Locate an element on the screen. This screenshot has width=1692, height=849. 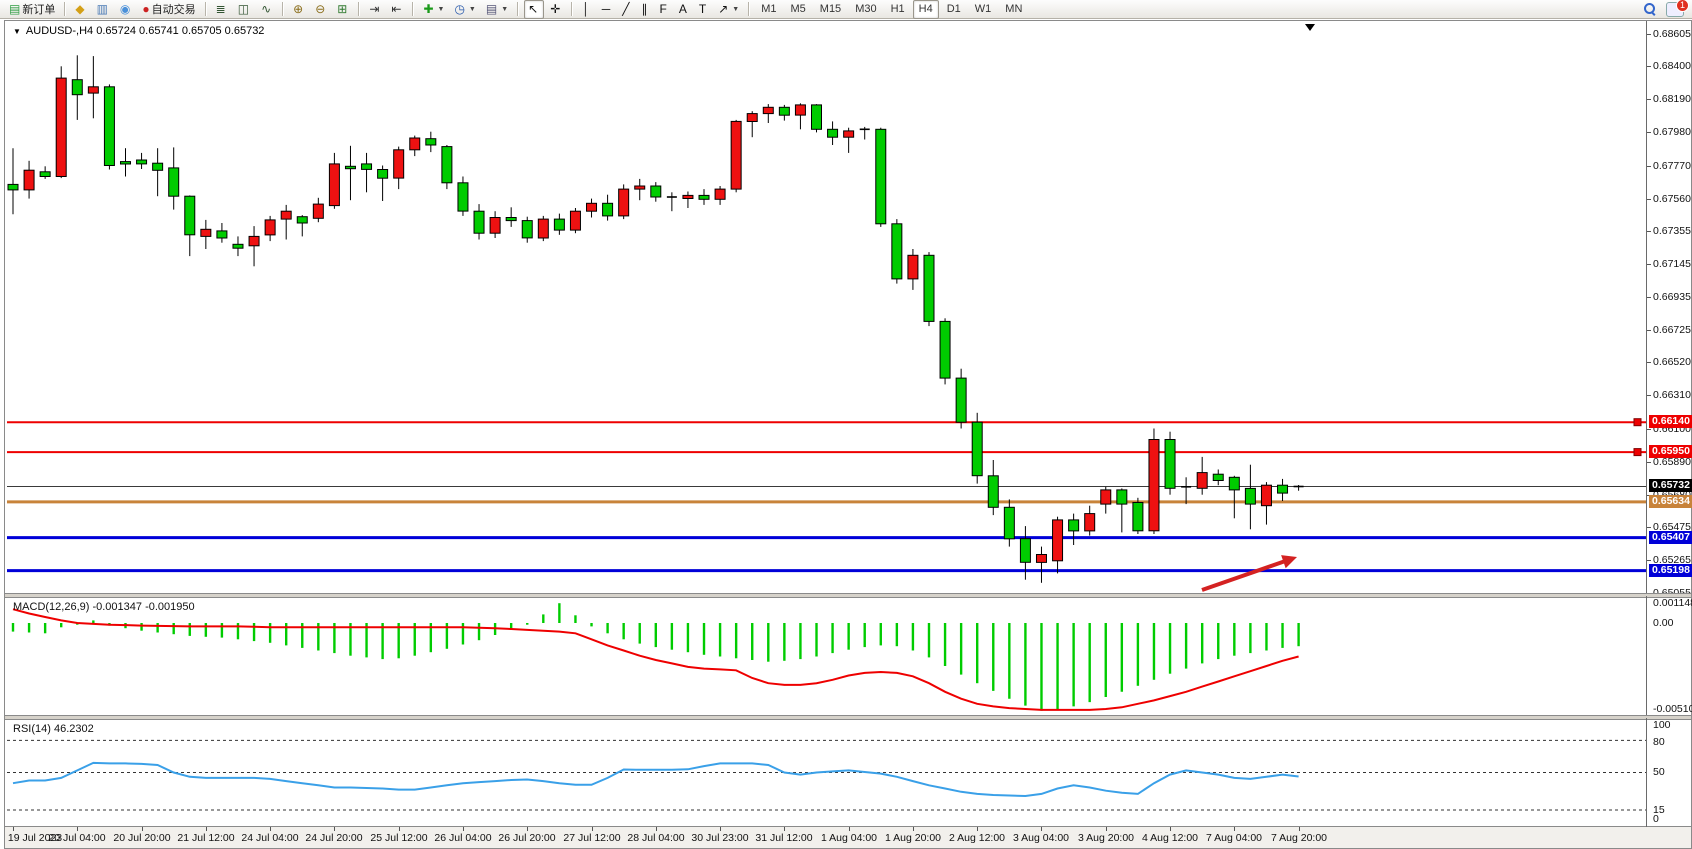
timeframe-d1-button: D1 is located at coordinates (953, 9).